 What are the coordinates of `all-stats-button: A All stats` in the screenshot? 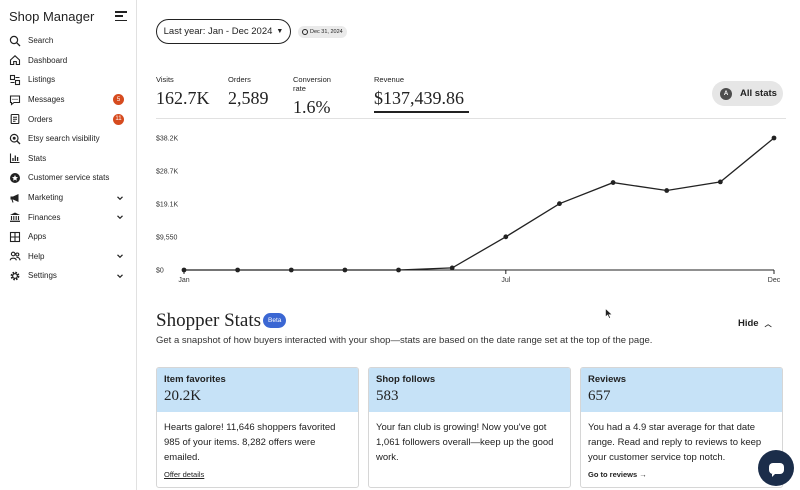 It's located at (747, 93).